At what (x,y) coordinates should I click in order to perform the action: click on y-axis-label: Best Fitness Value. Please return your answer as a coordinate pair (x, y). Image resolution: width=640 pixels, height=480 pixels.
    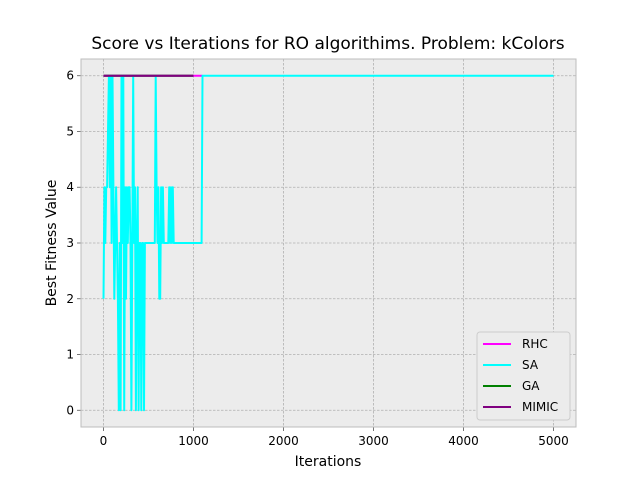
    Looking at the image, I should click on (52, 243).